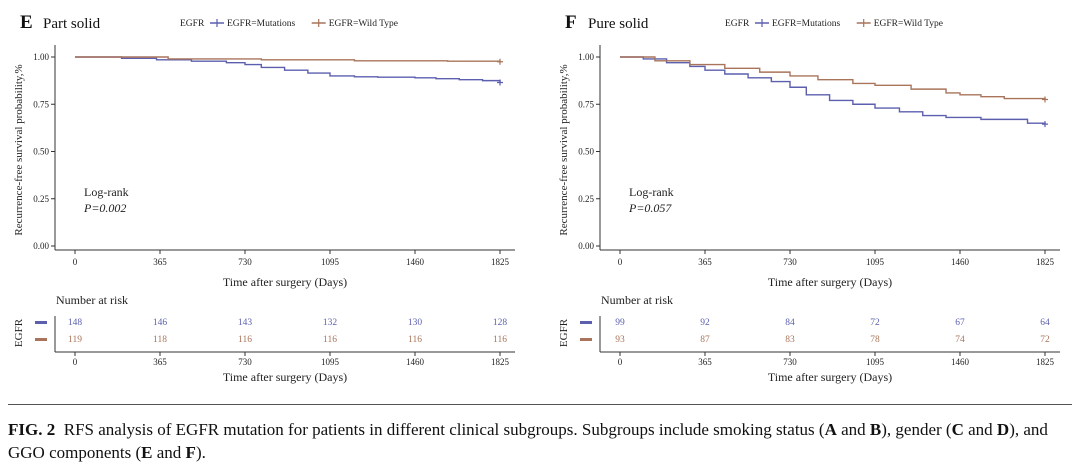 This screenshot has width=1080, height=470. Describe the element at coordinates (620, 323) in the screenshot. I see `risk-count: 99` at that location.